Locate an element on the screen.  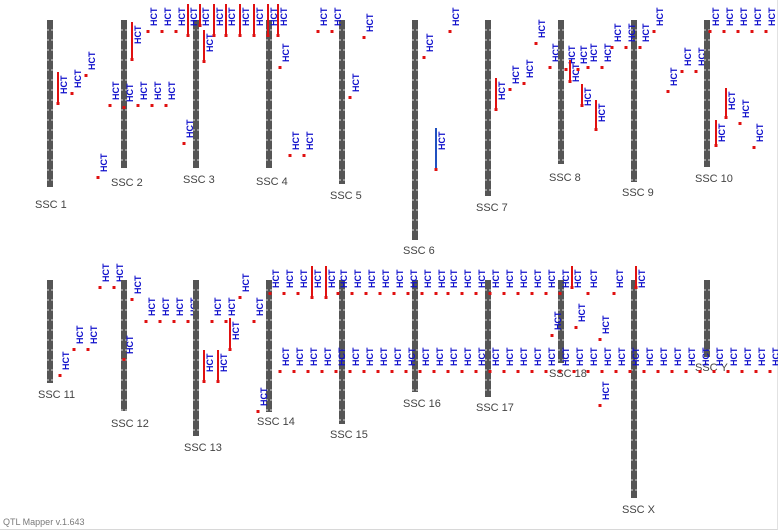
chromosome-ssc5: SSC 5 HCT HCT HCT HCT is located at coordinates (345, 104).